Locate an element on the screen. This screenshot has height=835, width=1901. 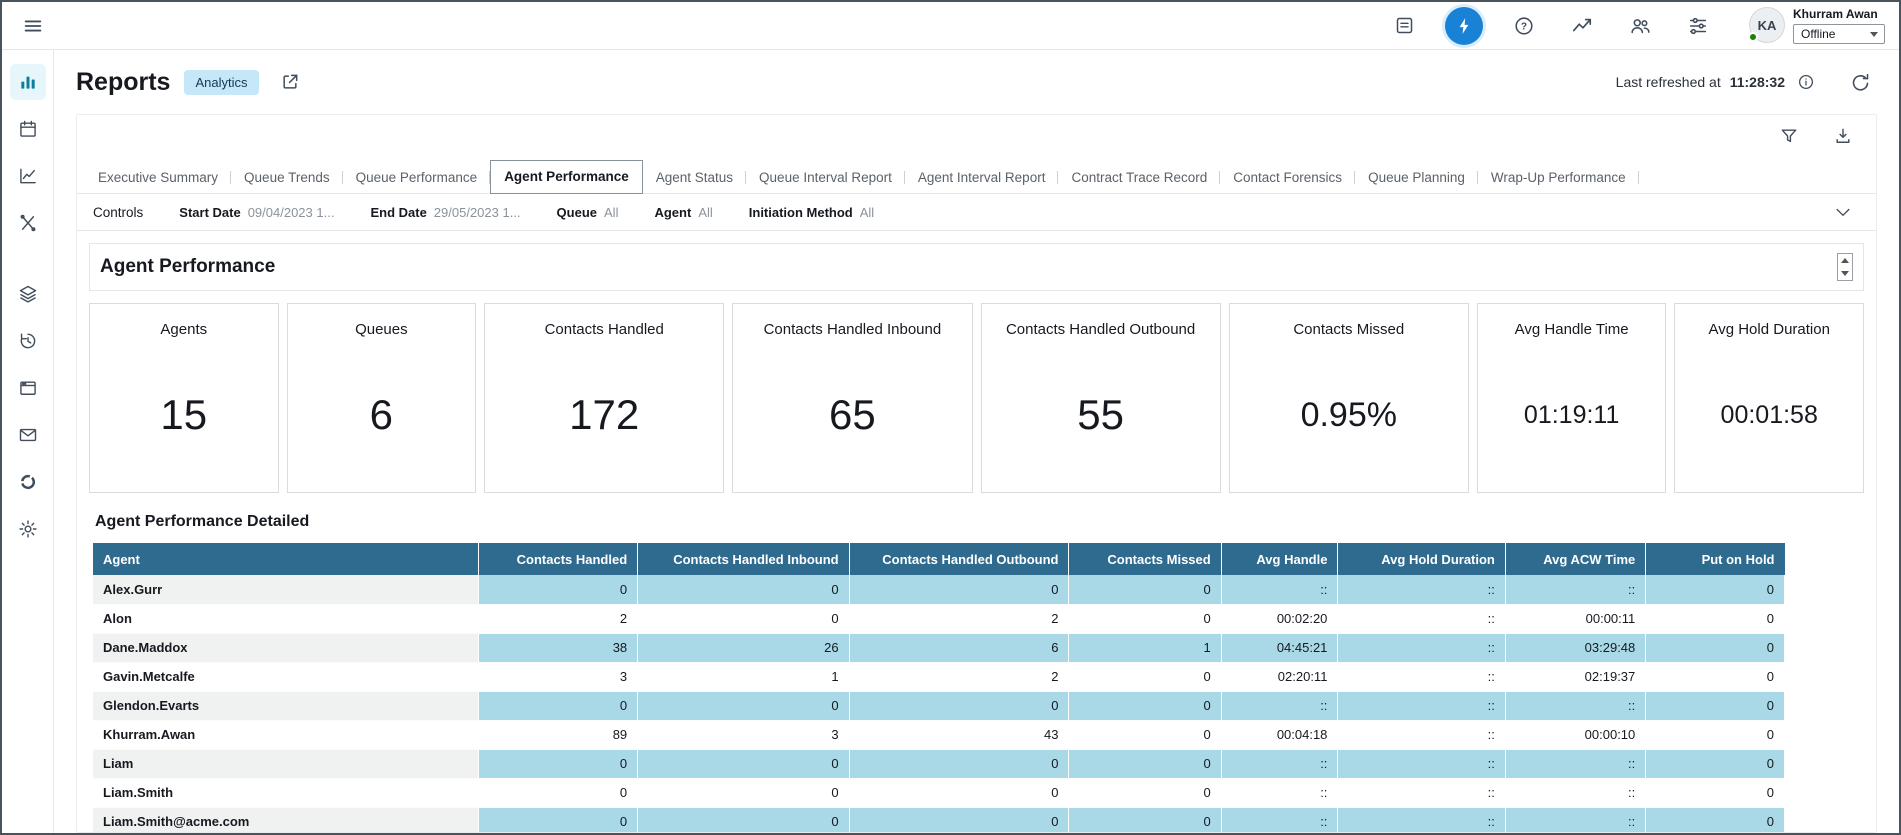
avatar: KA is located at coordinates (1766, 25).